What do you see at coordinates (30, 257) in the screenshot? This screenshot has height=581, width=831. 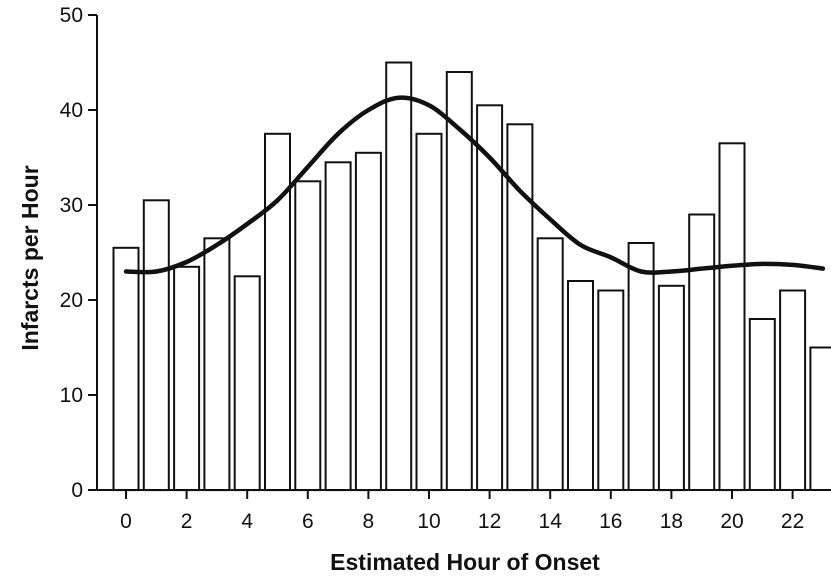 I see `y-axis-title: Infarcts per Hour` at bounding box center [30, 257].